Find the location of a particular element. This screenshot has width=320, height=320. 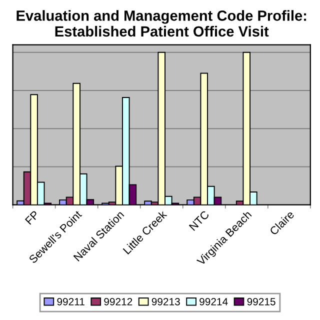

legend-label: 99212 is located at coordinates (118, 302).